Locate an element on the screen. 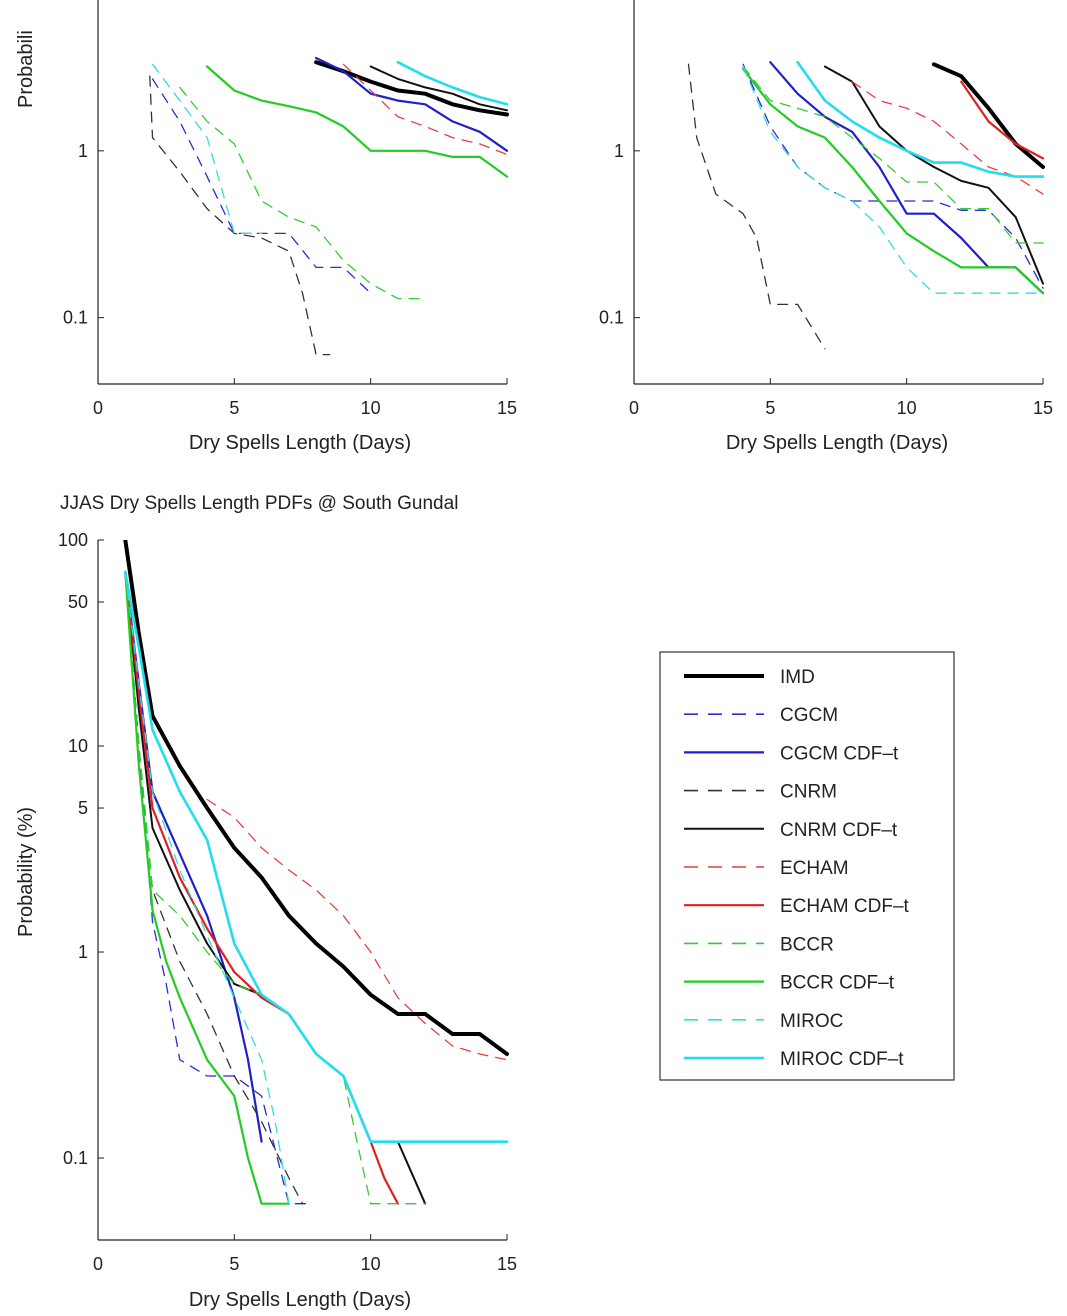 This screenshot has height=1316, width=1067. legend-label: CGCM is located at coordinates (809, 715).